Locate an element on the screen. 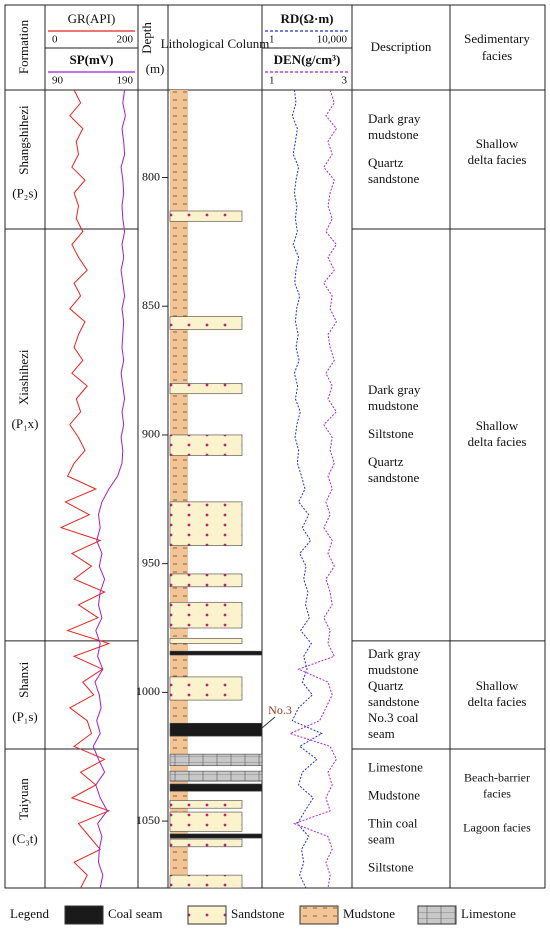 This screenshot has height=939, width=550. description-line: Thin coal is located at coordinates (393, 822).